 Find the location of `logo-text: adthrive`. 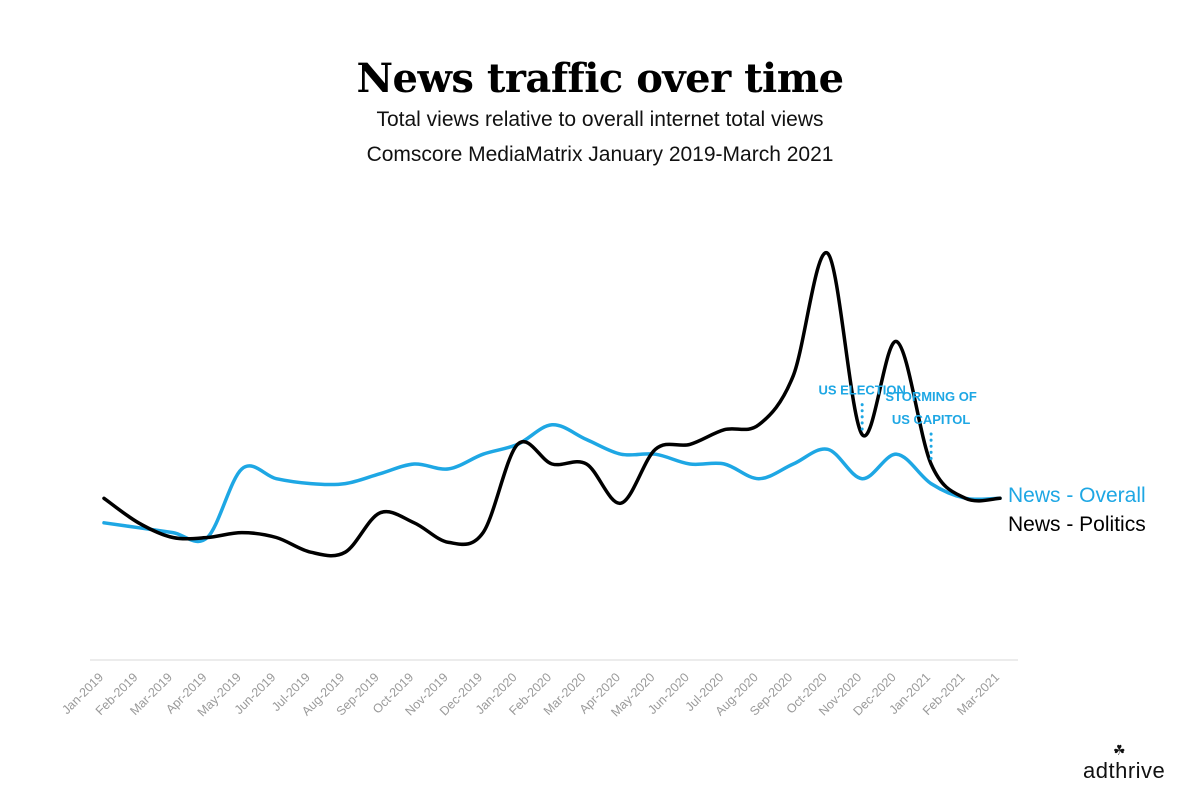

logo-text: adthrive is located at coordinates (1124, 770).